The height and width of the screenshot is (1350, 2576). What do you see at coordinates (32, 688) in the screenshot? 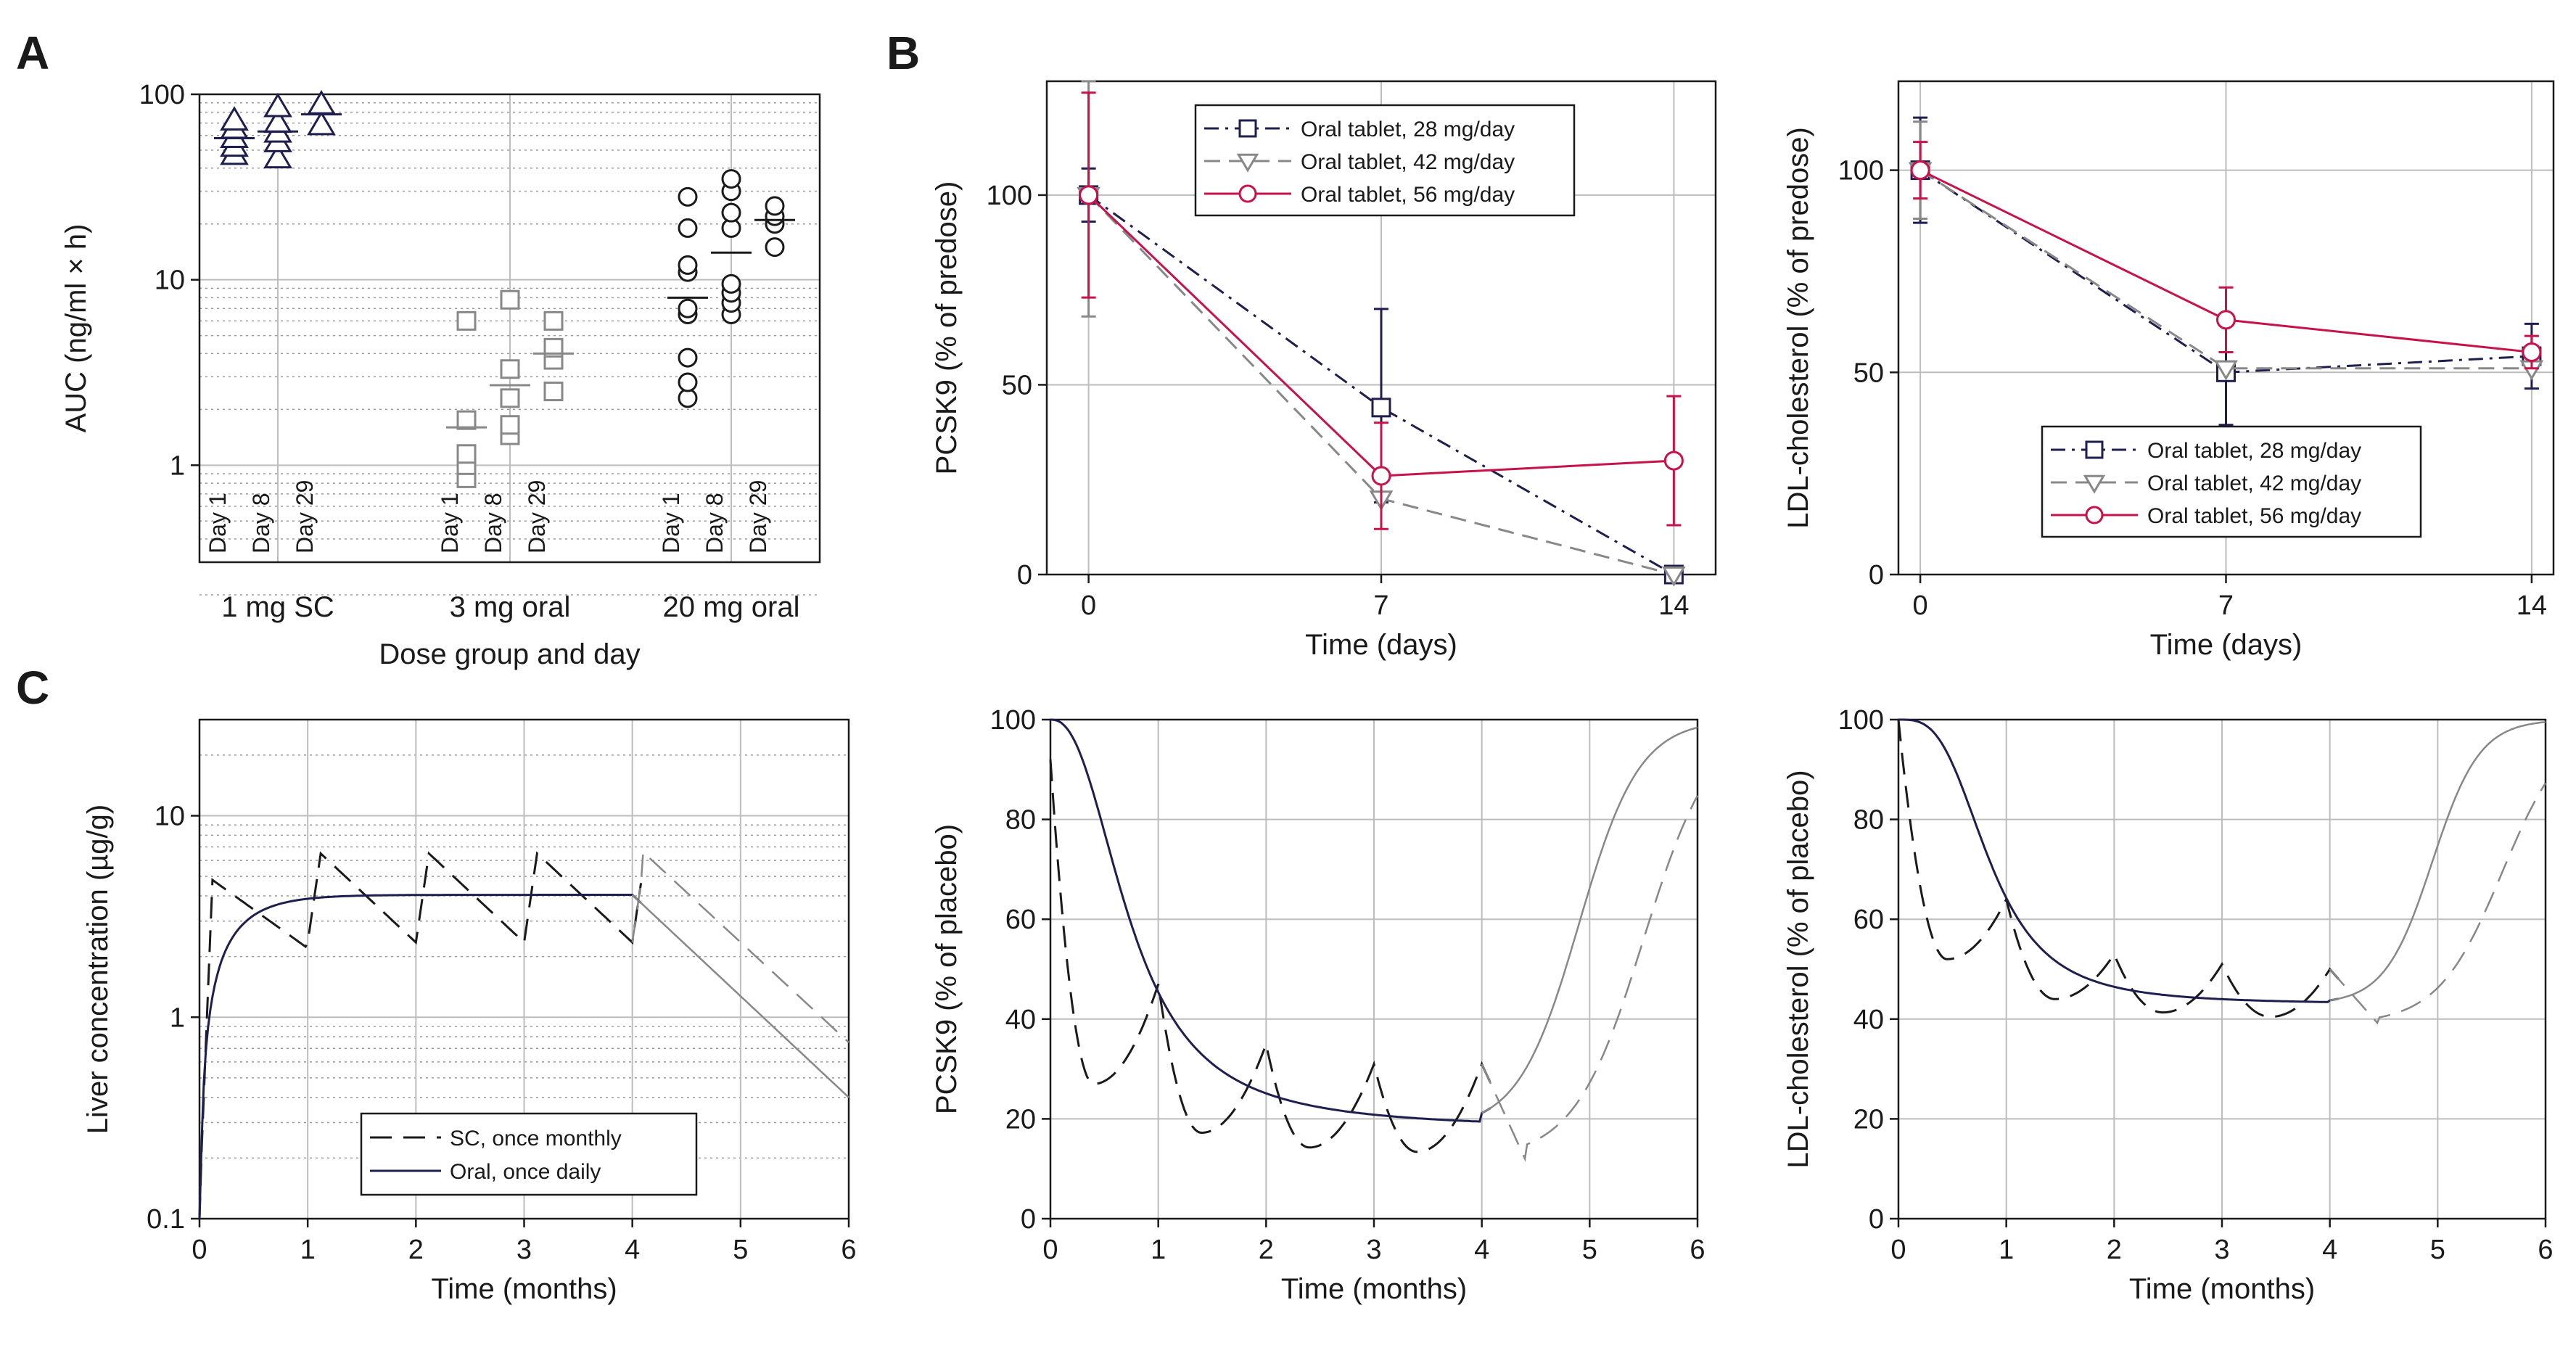
I see `panel-letter-c: C` at bounding box center [32, 688].